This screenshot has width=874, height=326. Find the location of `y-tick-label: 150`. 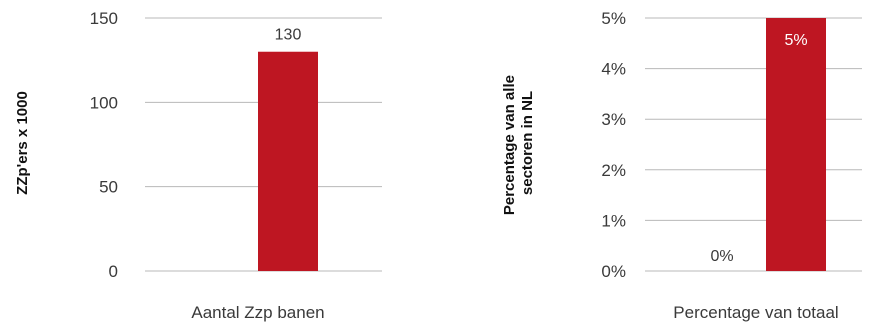

y-tick-label: 150 is located at coordinates (104, 18).